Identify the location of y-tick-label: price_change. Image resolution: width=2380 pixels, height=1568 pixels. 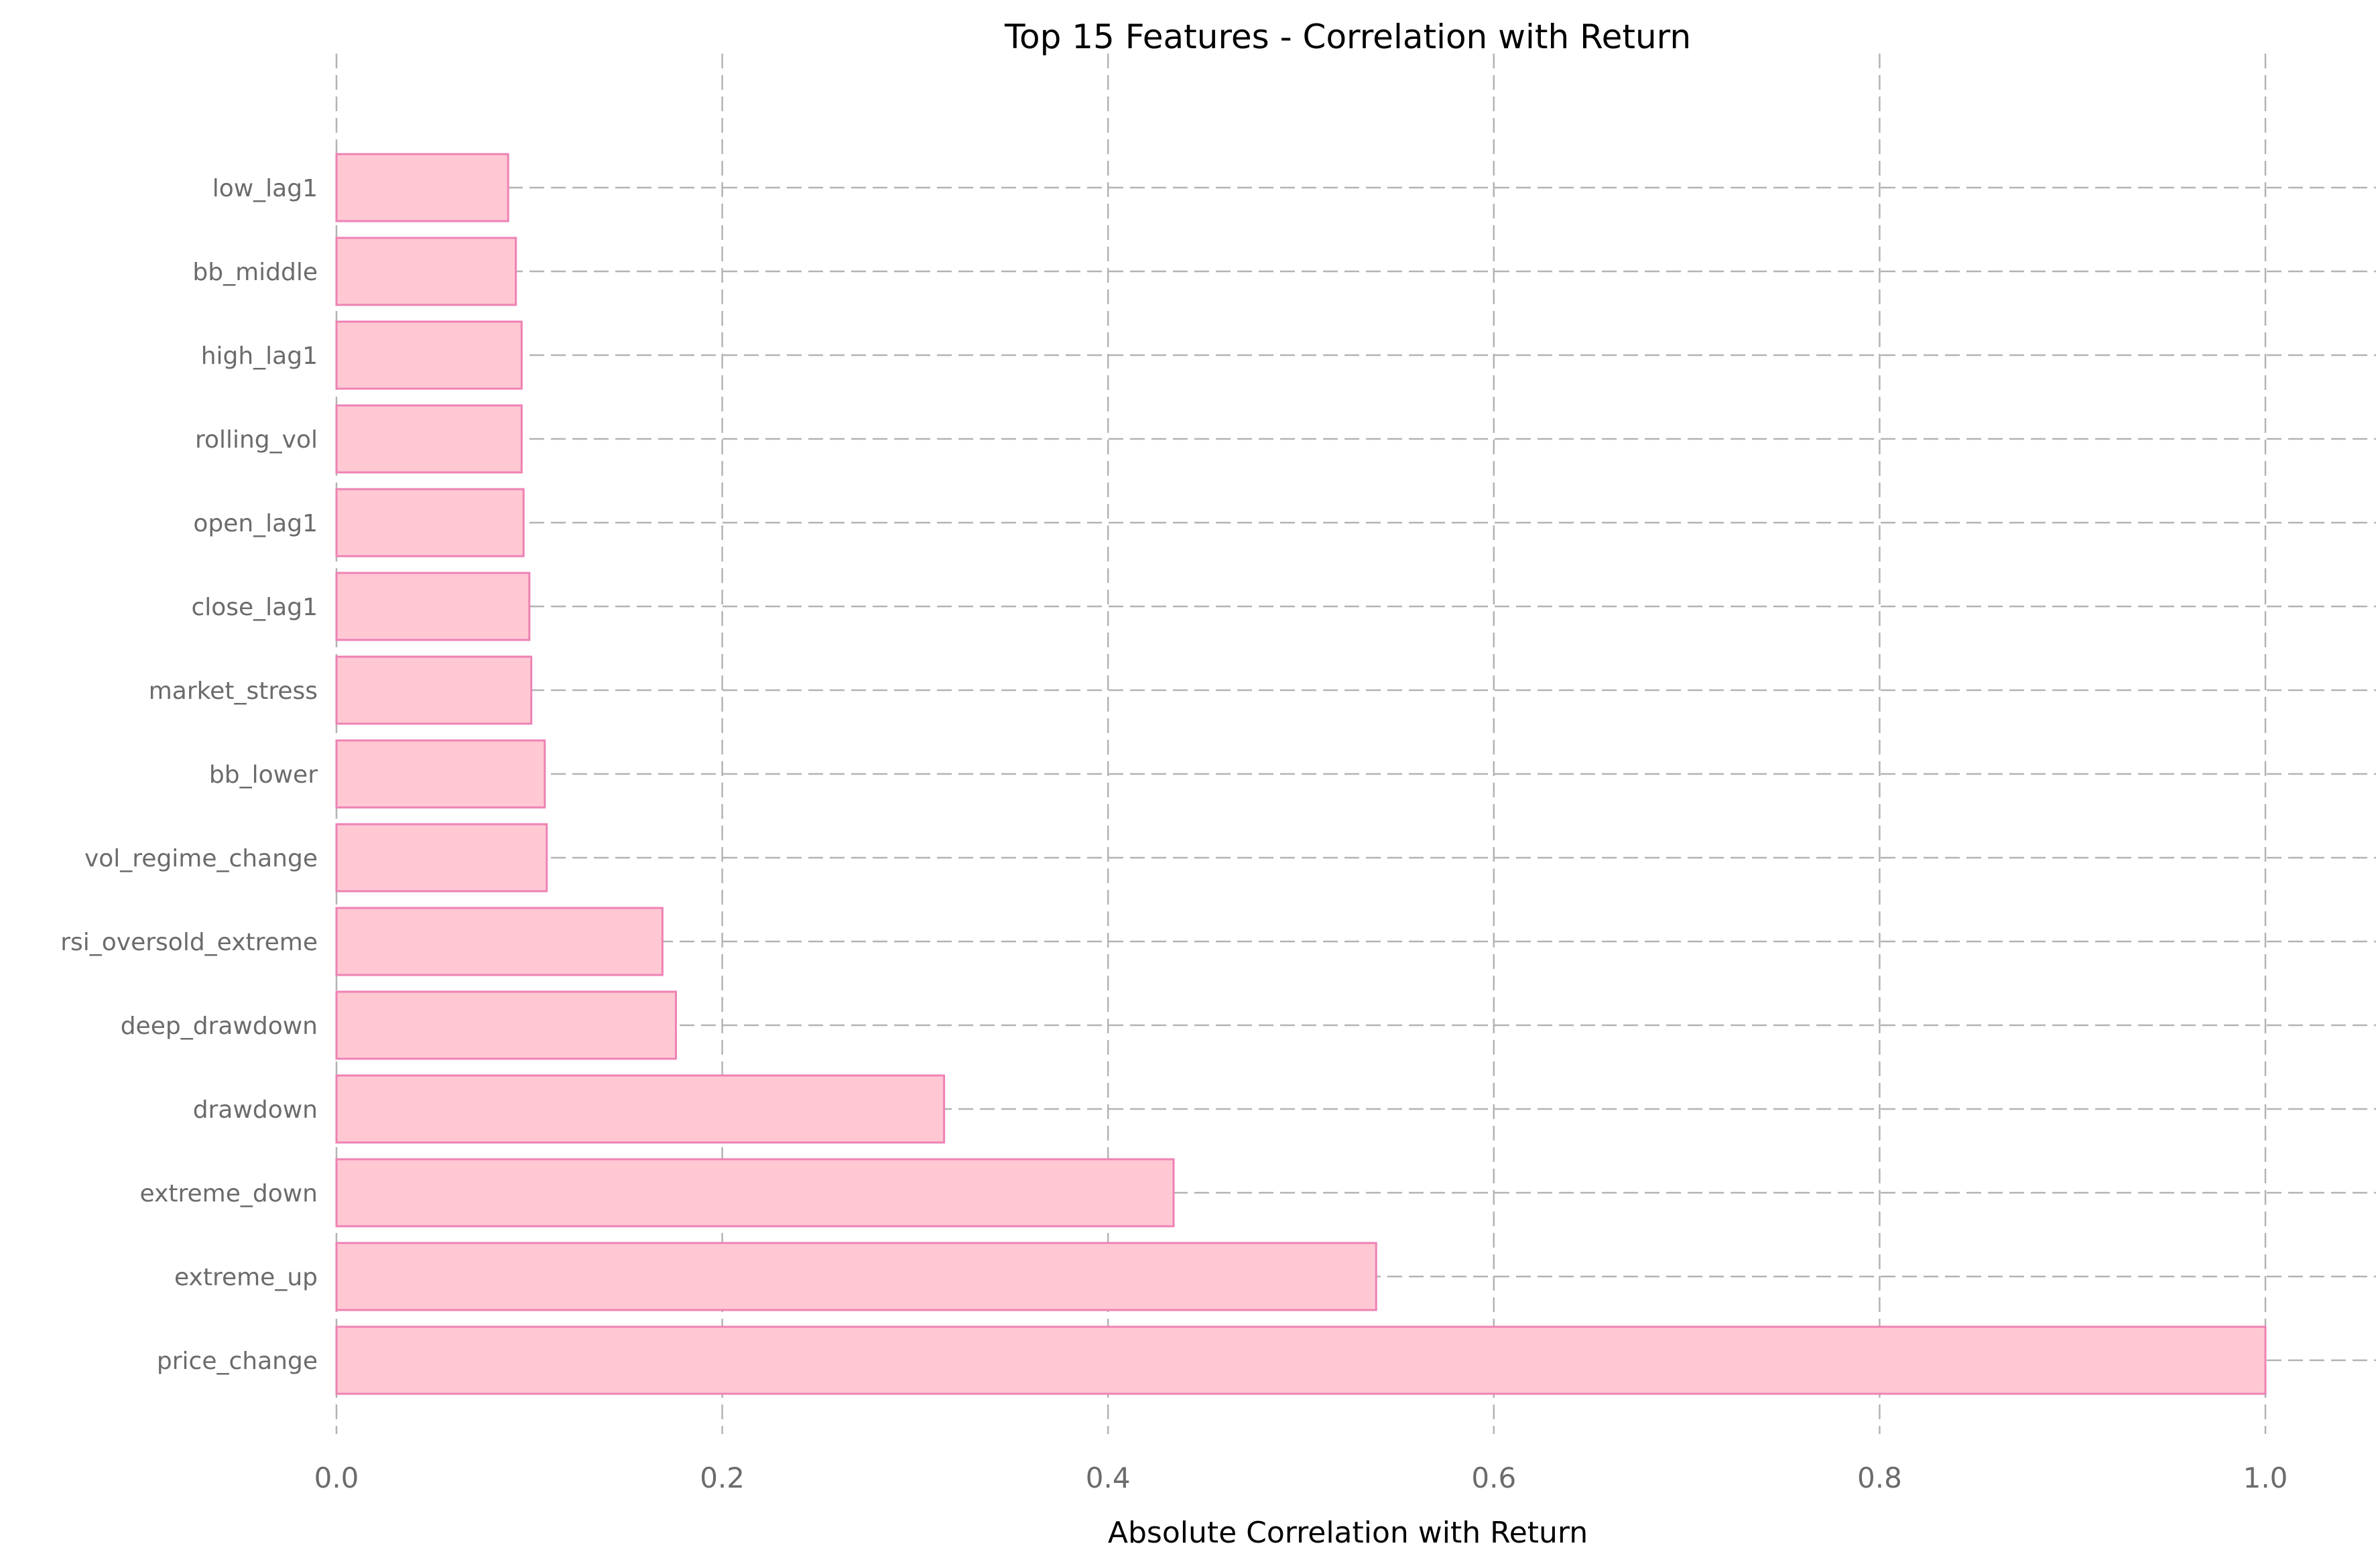
(237, 1361).